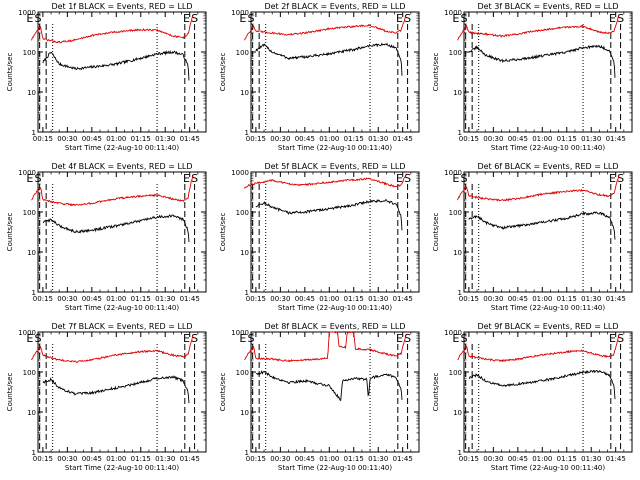 This screenshot has height=480, width=640. I want to click on y-tick-label: 100, so click(242, 373).